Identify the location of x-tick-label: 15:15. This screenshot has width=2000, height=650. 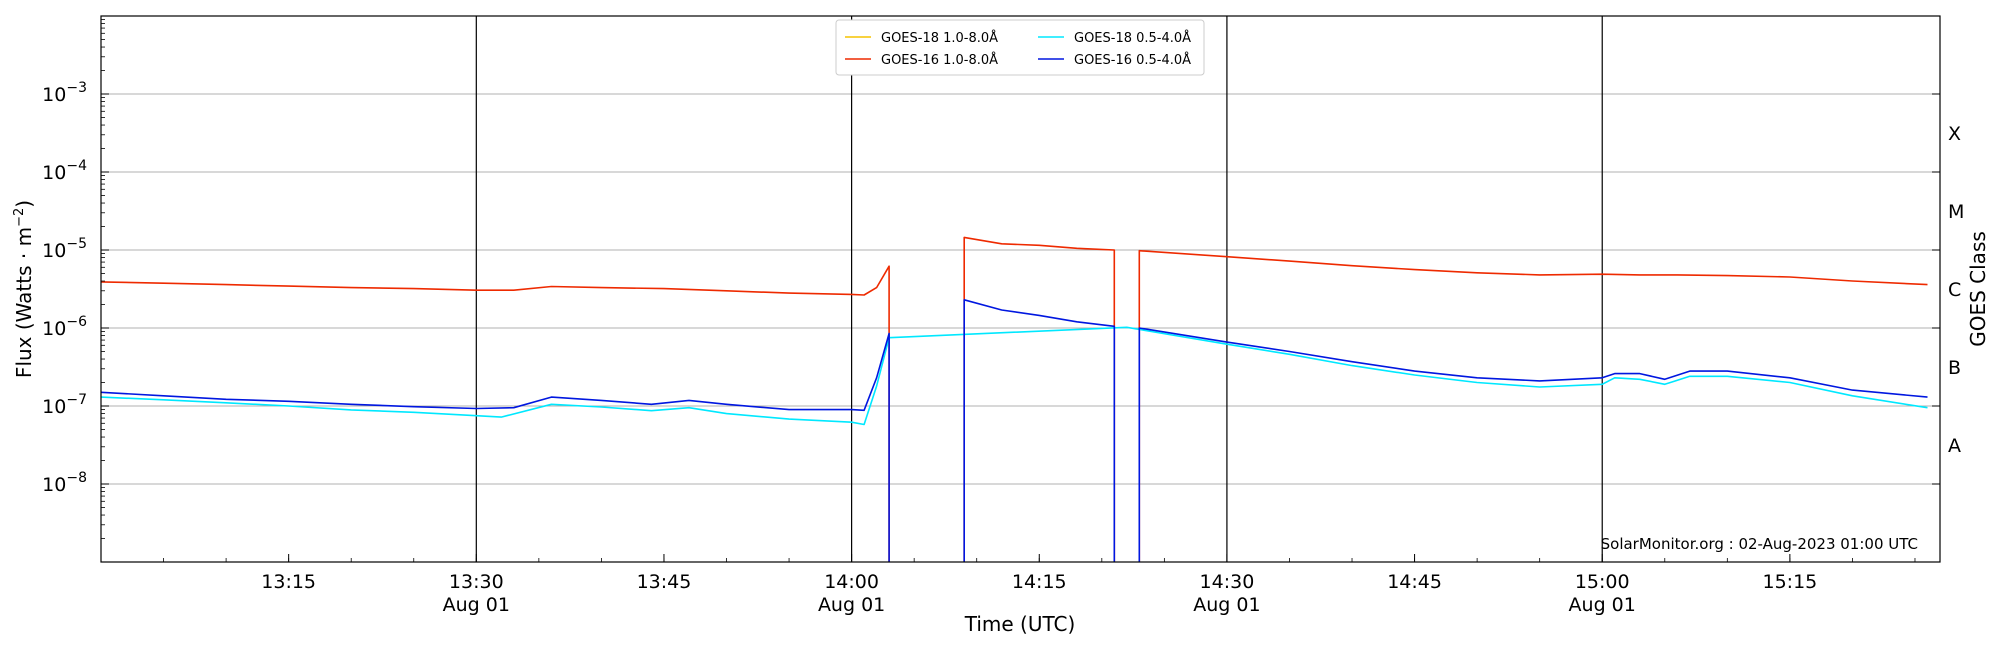
(1789, 582).